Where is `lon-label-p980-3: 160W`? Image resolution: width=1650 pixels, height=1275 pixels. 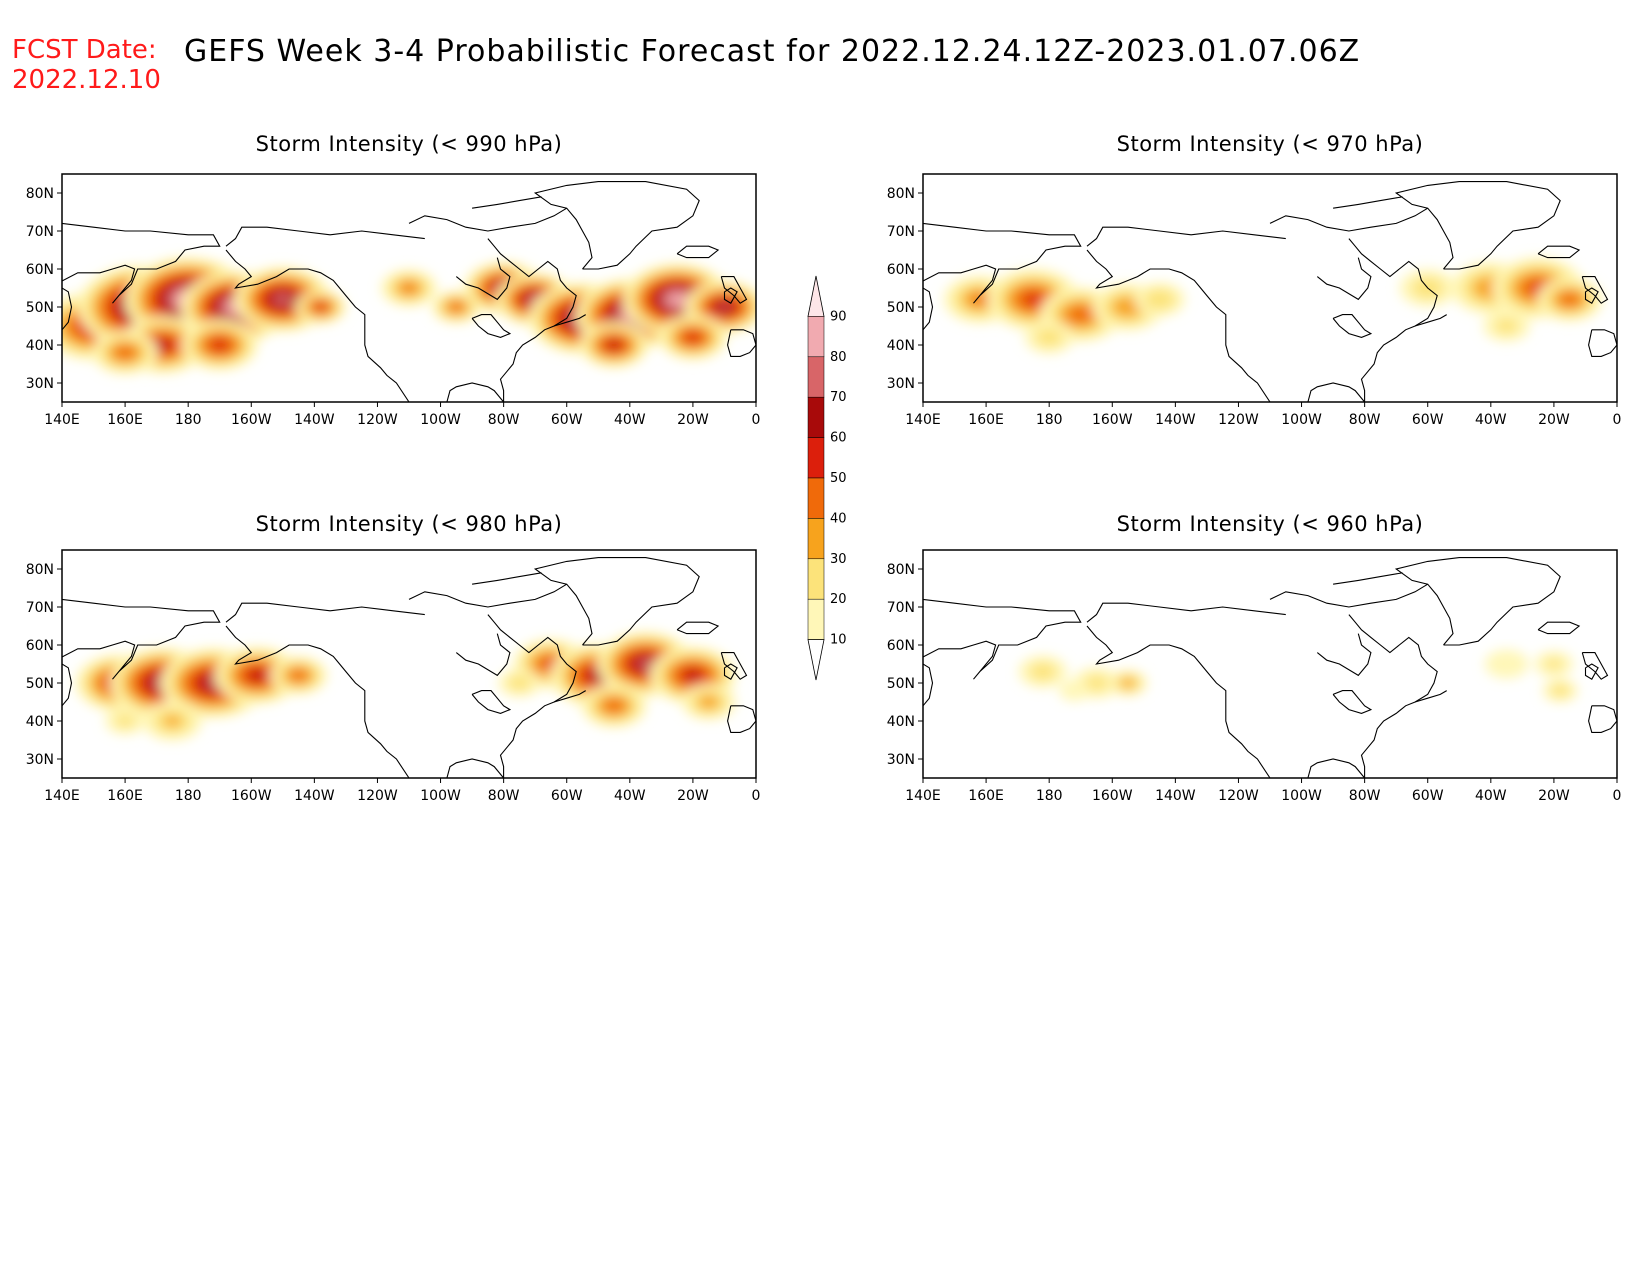 lon-label-p980-3: 160W is located at coordinates (251, 796).